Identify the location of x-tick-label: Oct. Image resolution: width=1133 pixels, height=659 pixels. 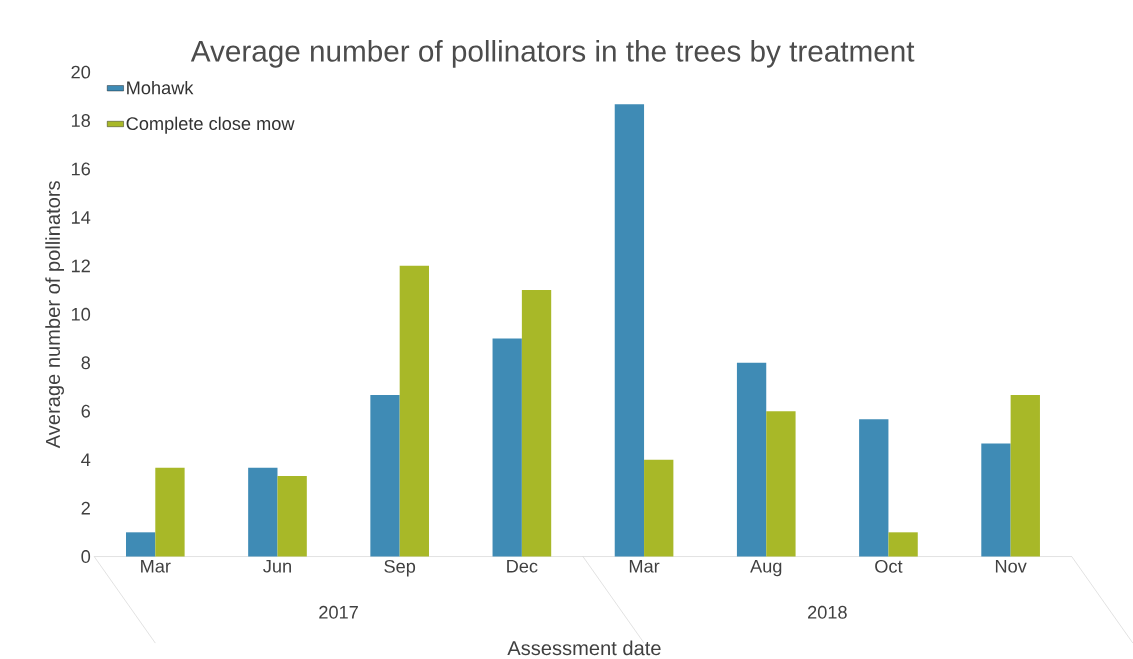
(889, 566).